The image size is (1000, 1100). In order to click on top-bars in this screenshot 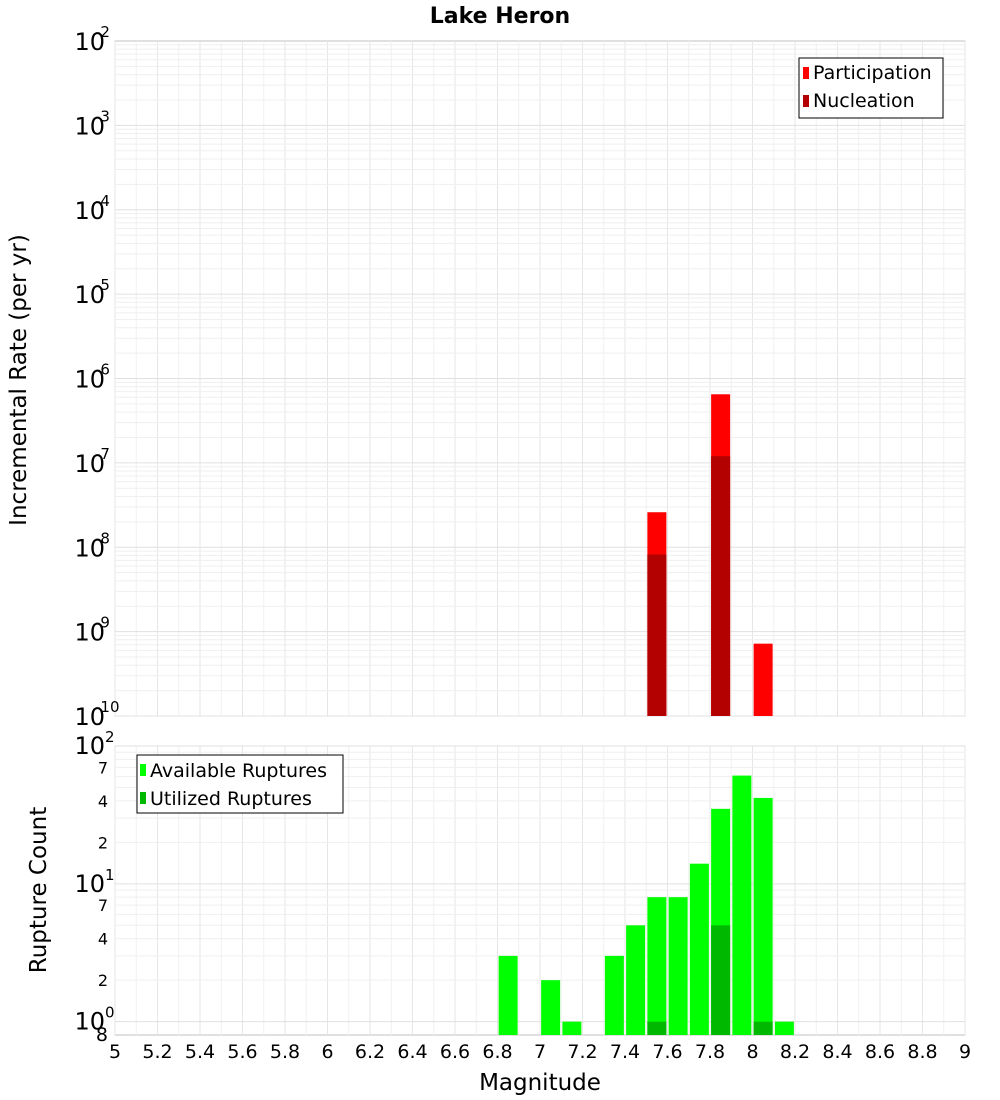, I will do `click(710, 555)`.